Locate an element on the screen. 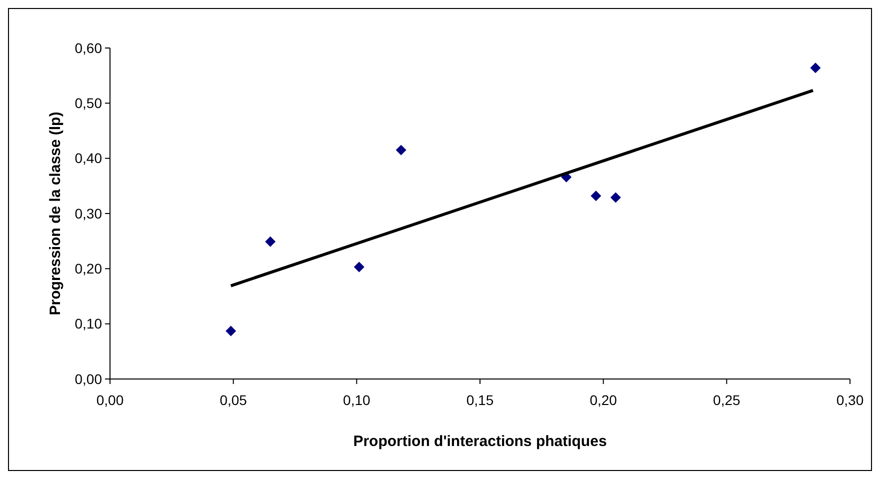 The image size is (880, 479). y-axis-title: Progression de la classe (lp) is located at coordinates (55, 214).